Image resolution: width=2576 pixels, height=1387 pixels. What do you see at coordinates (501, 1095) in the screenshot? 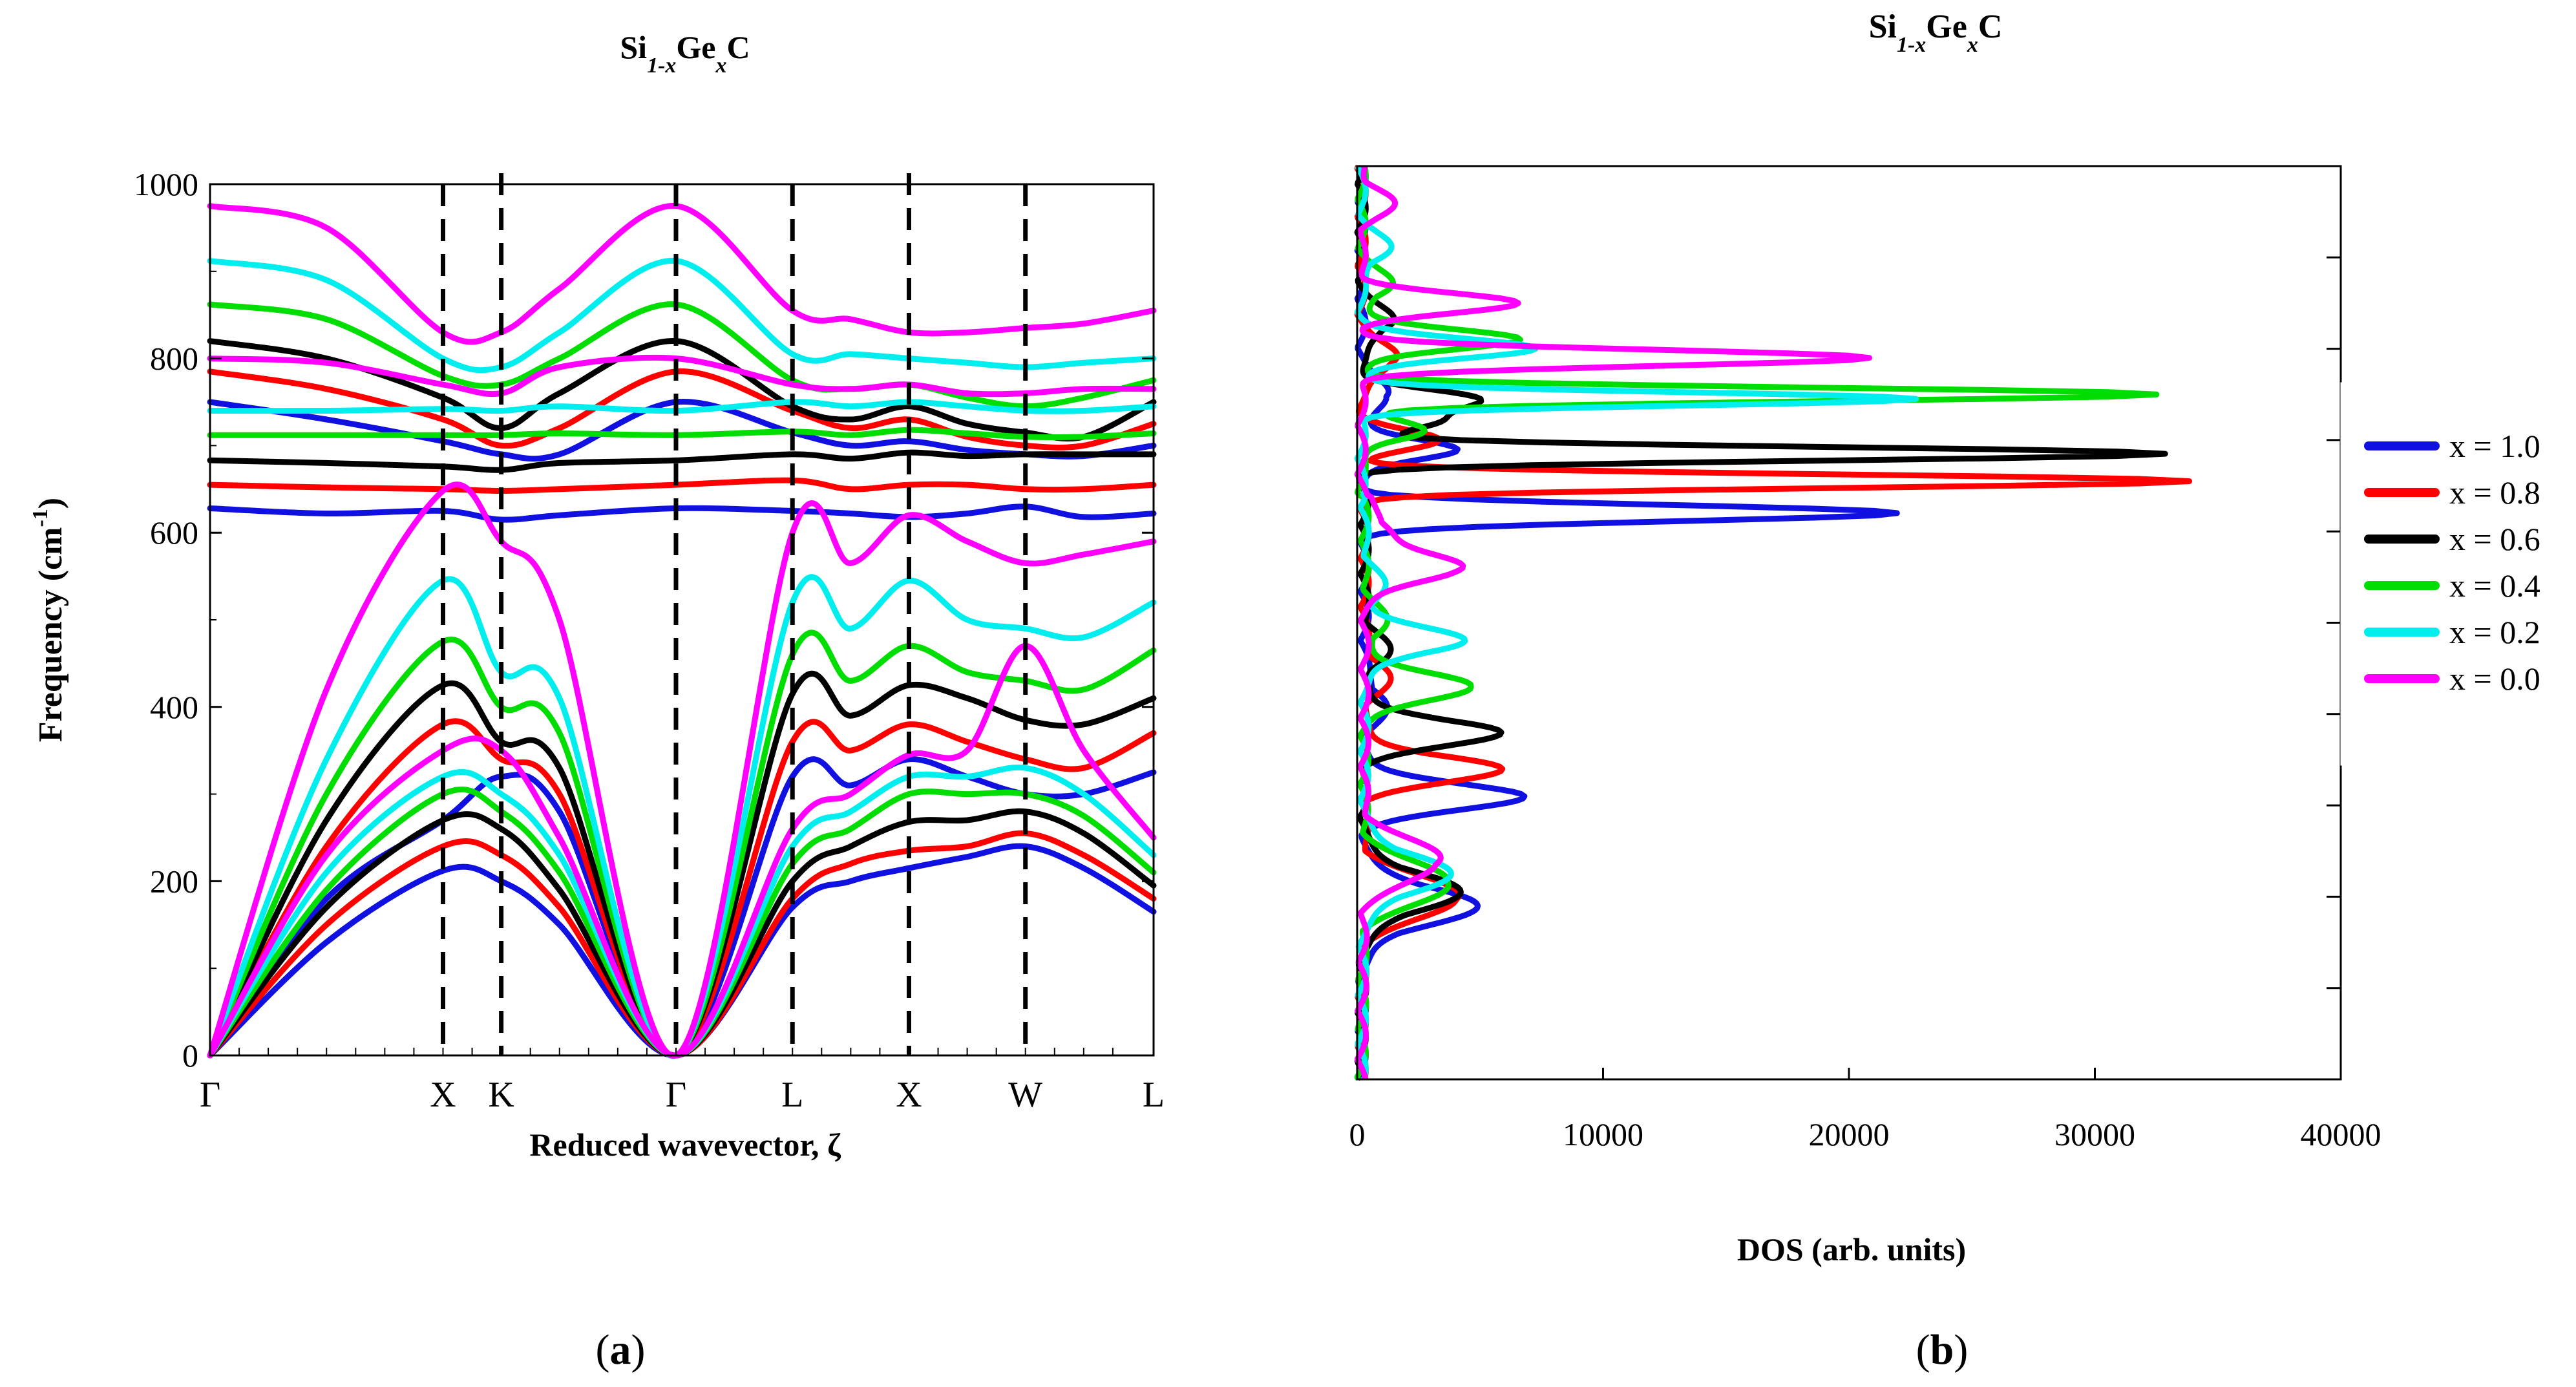
I see `k-point-label: K` at bounding box center [501, 1095].